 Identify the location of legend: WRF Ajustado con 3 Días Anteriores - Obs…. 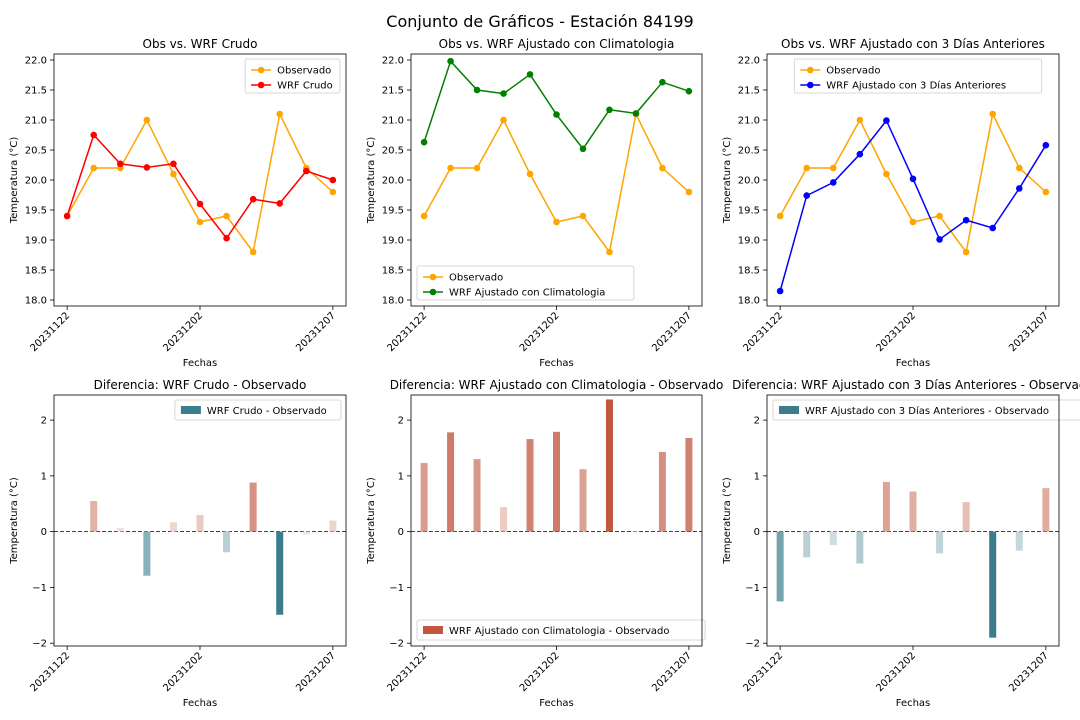
(926, 410).